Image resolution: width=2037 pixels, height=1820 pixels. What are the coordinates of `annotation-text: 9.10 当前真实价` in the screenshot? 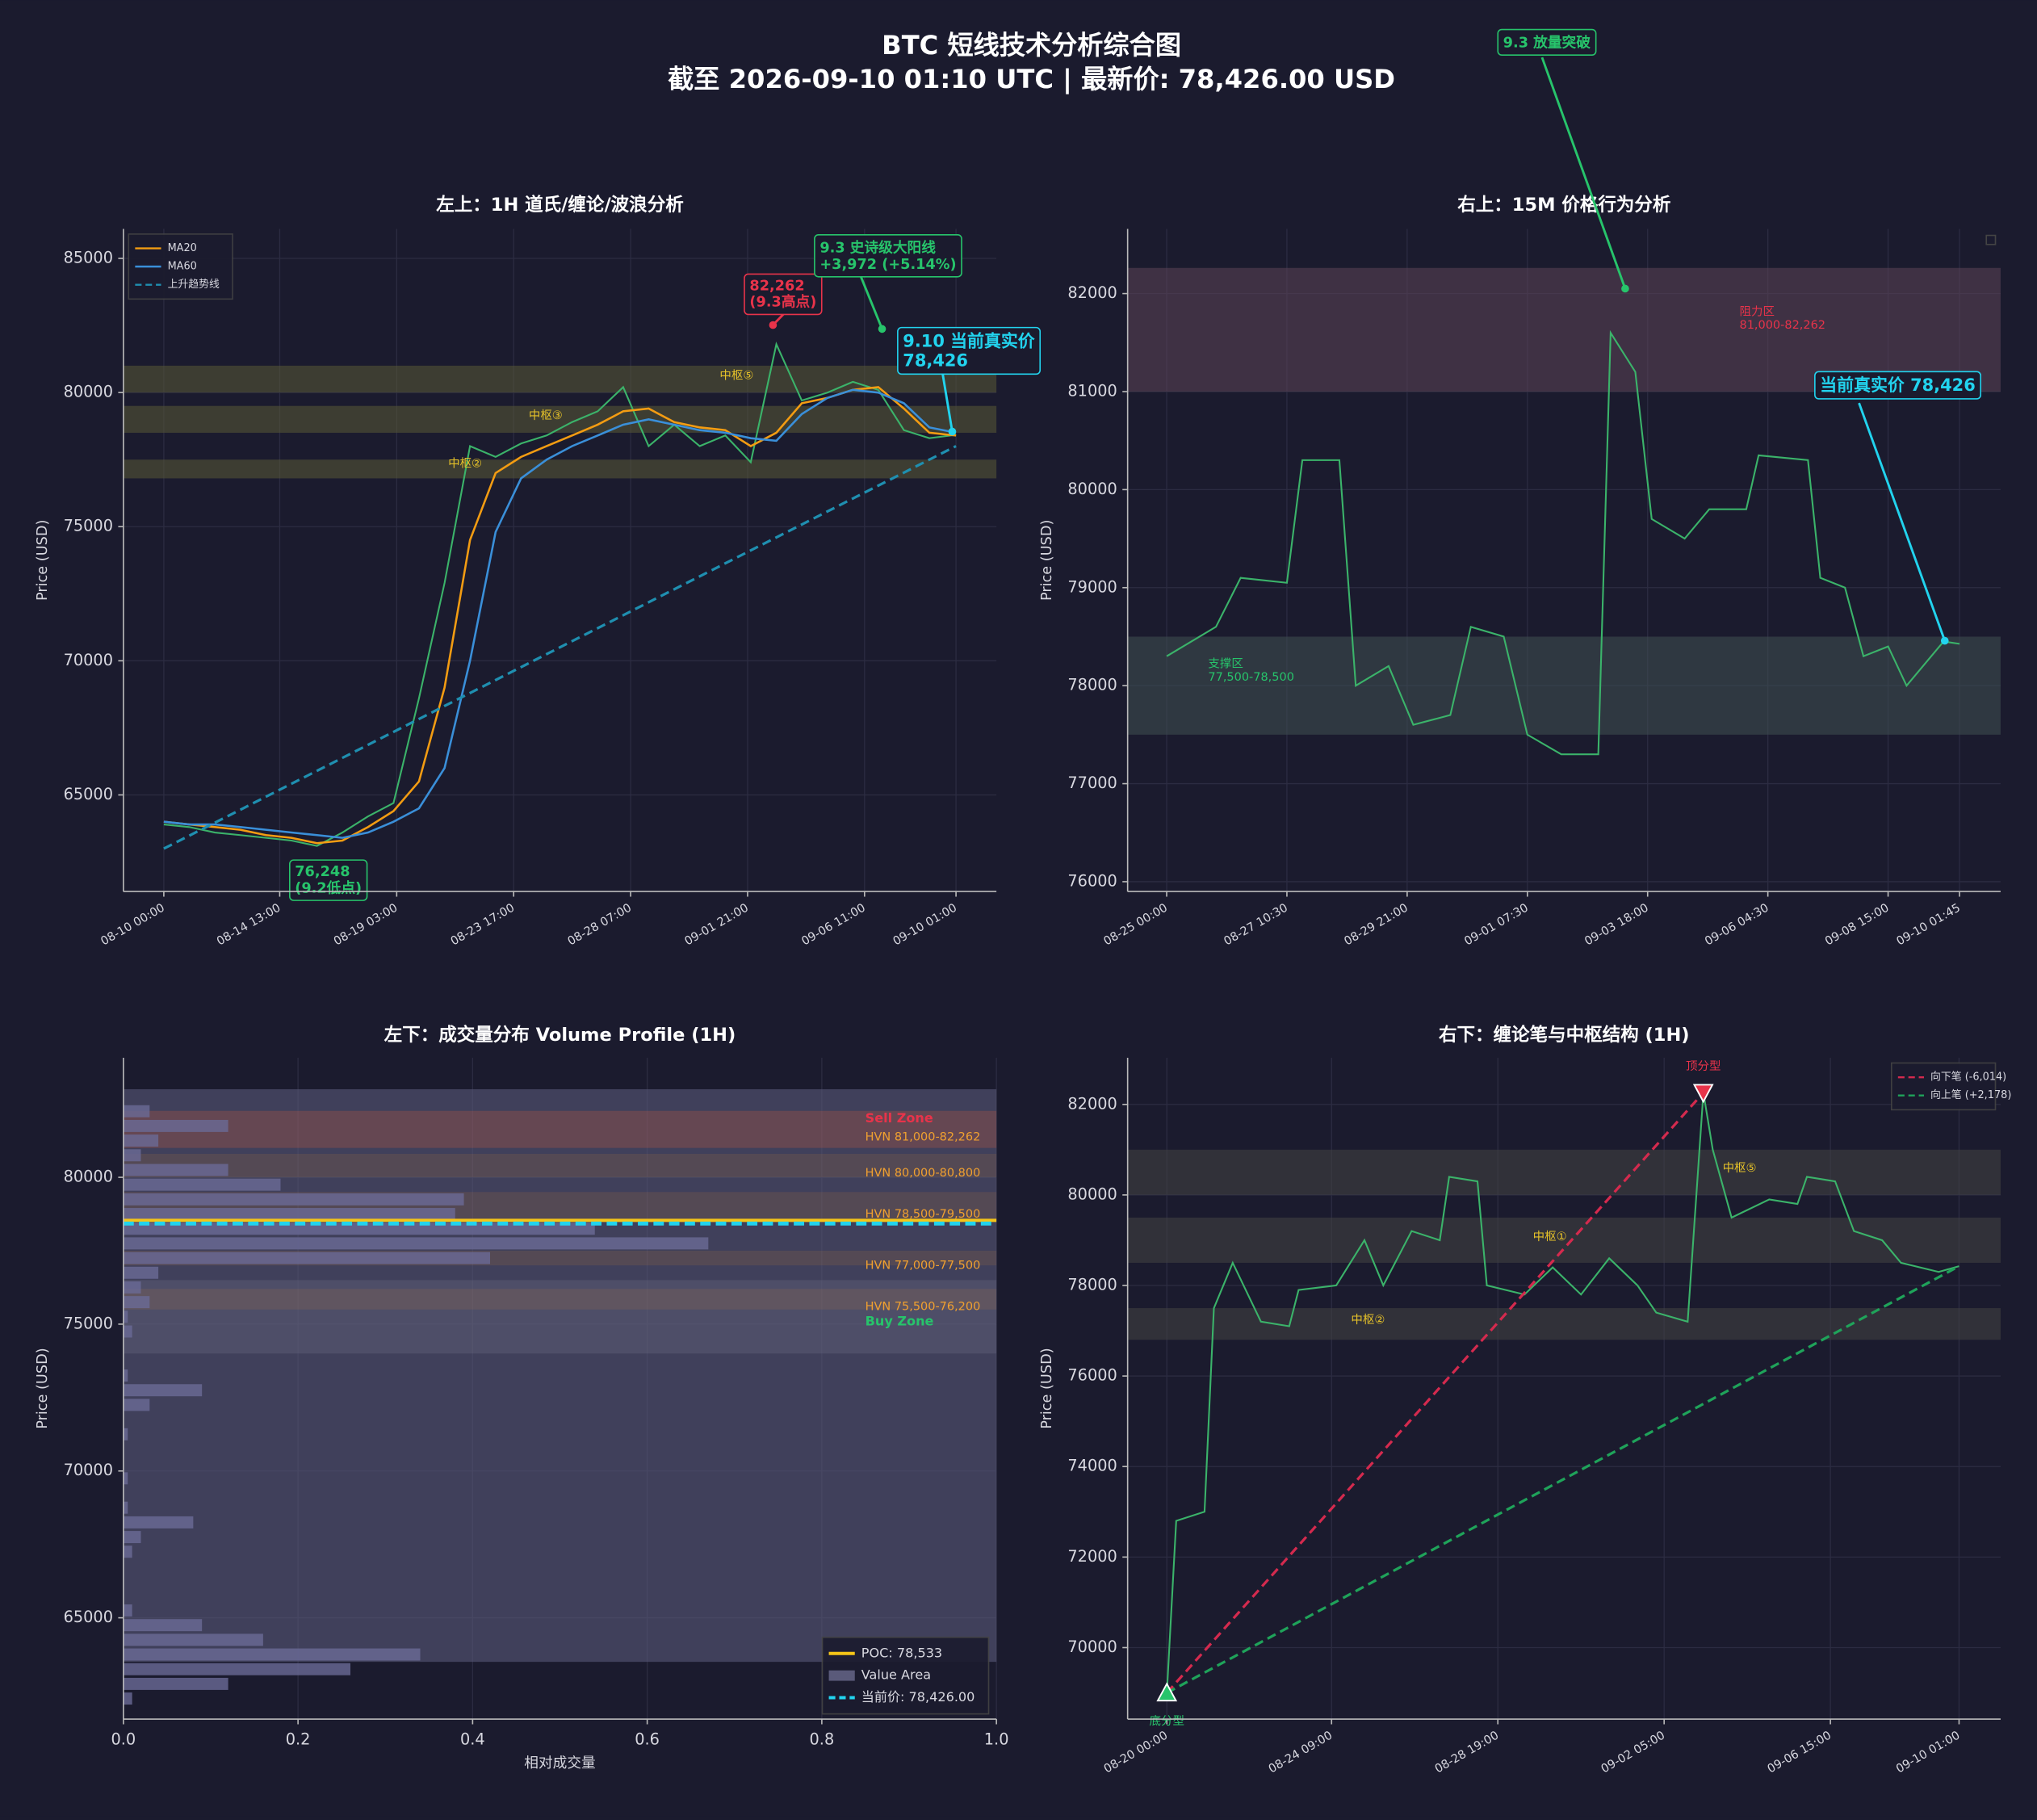 It's located at (968, 340).